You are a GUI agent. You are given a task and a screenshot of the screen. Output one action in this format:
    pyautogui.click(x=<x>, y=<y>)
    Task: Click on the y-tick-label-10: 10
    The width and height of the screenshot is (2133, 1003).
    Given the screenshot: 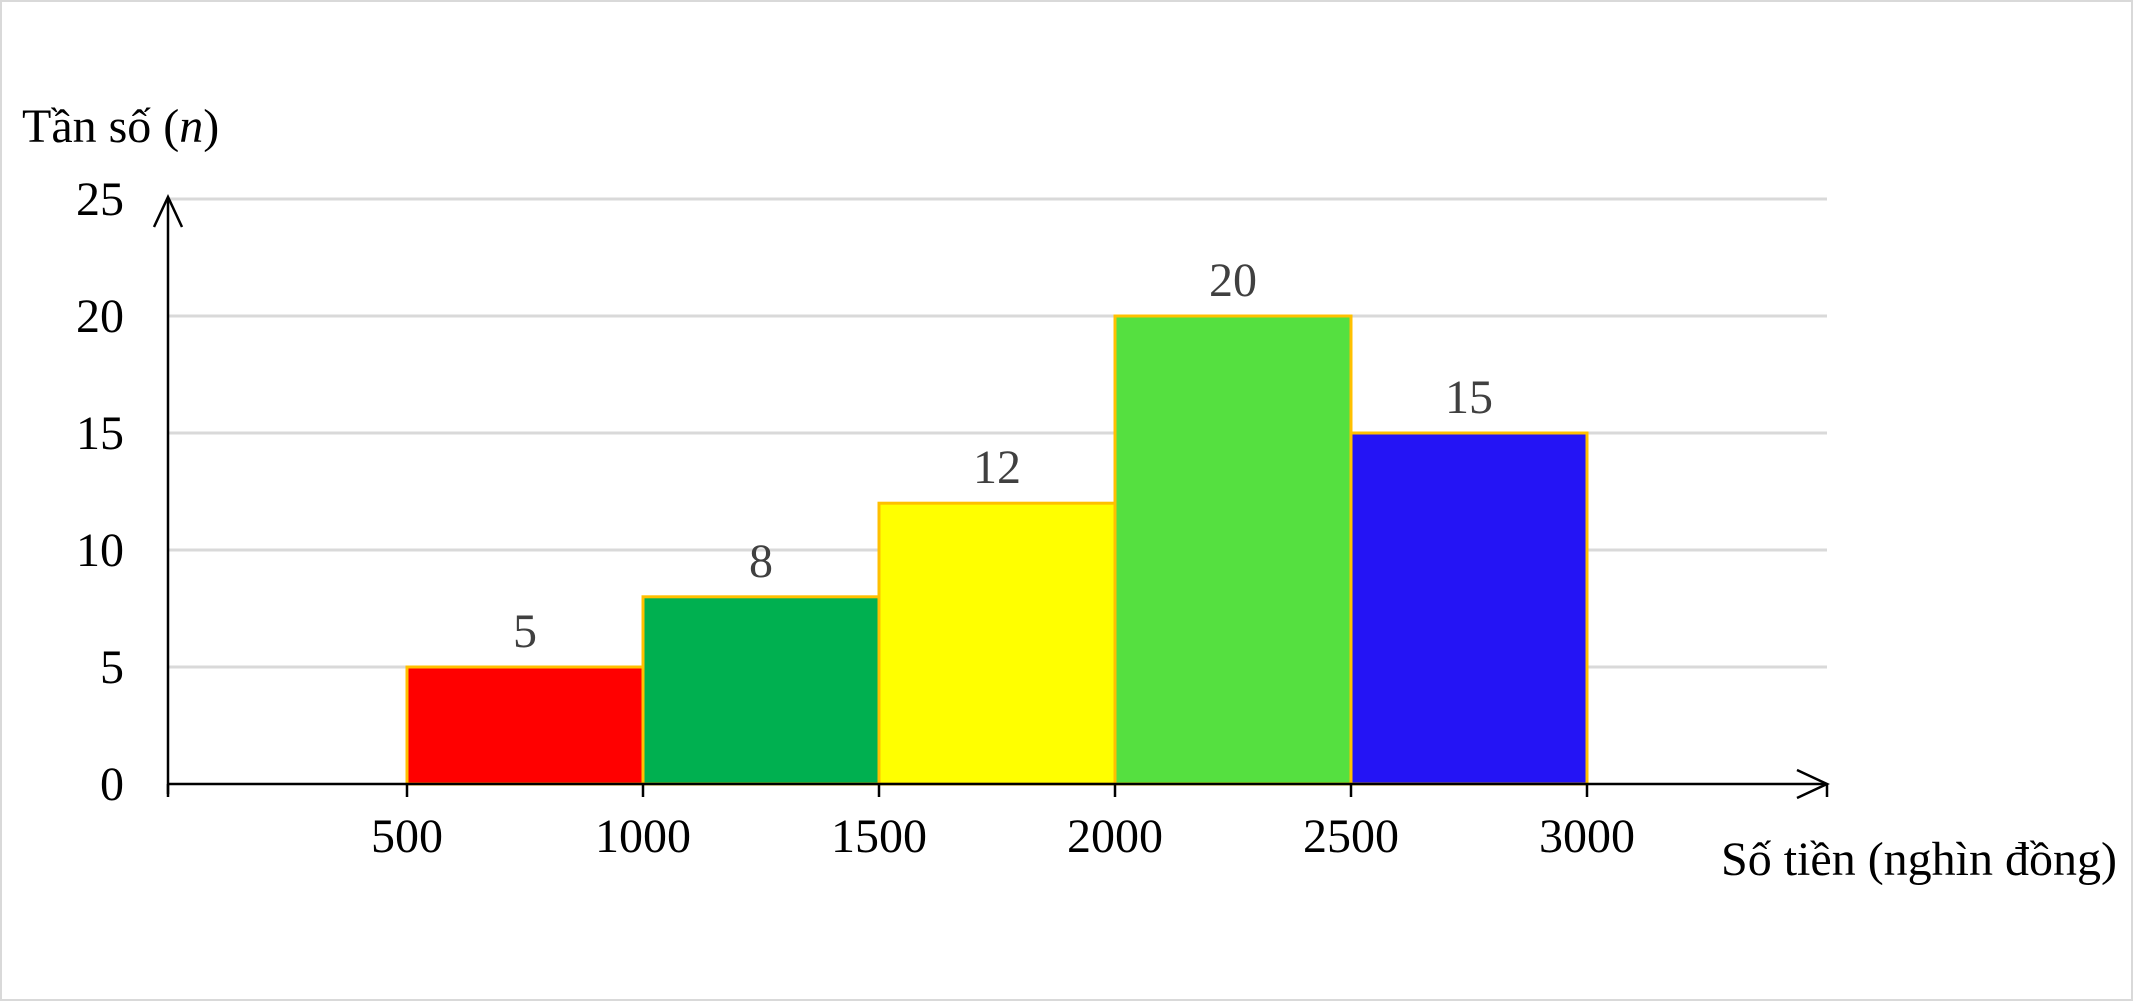 What is the action you would take?
    pyautogui.click(x=100, y=550)
    